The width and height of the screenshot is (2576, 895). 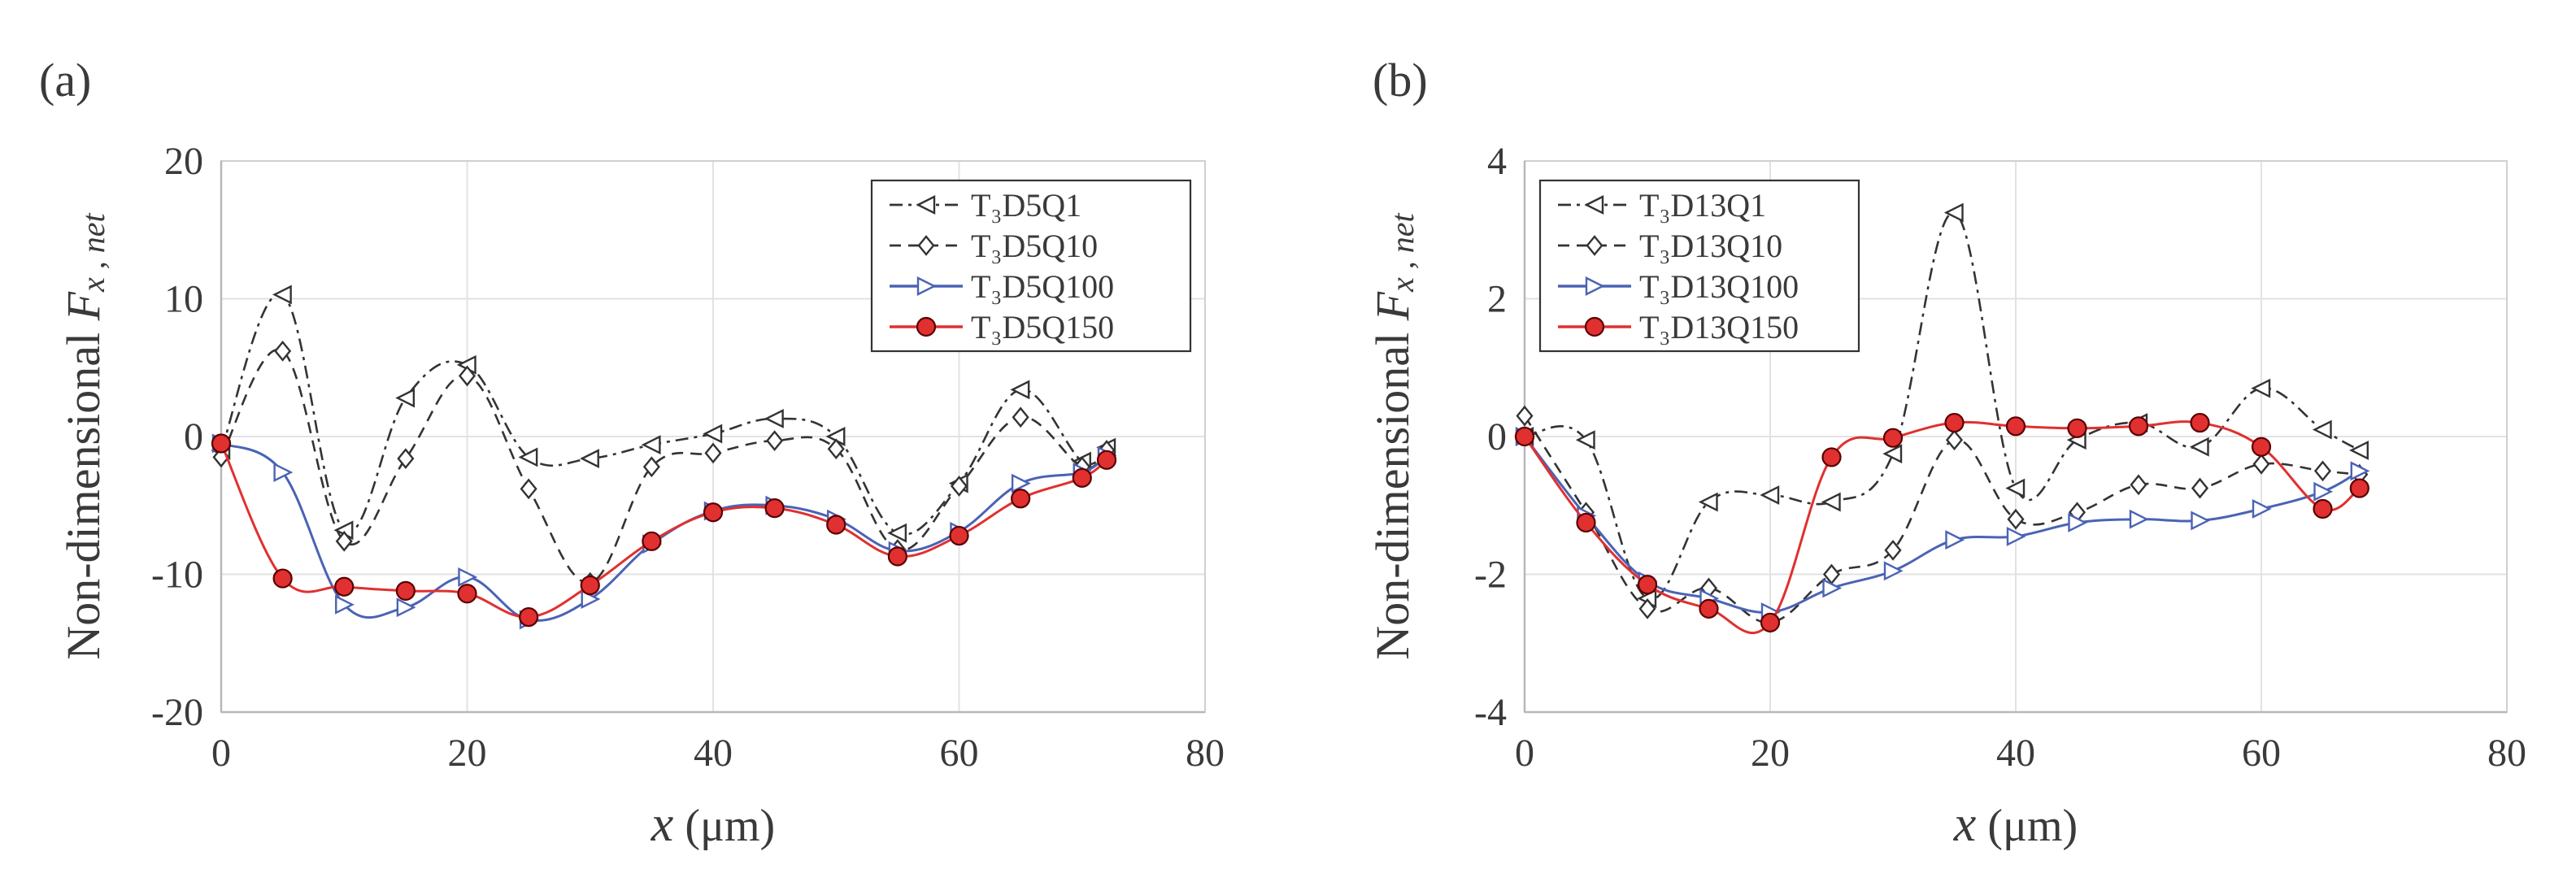 I want to click on legend-label: T₃D13Q1, so click(x=1702, y=206).